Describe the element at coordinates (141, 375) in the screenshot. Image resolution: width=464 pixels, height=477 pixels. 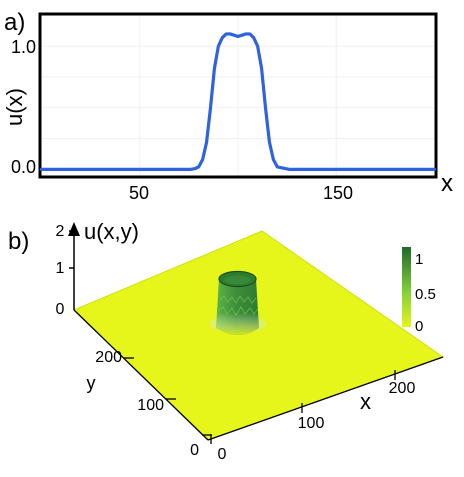
I see `y-axis` at that location.